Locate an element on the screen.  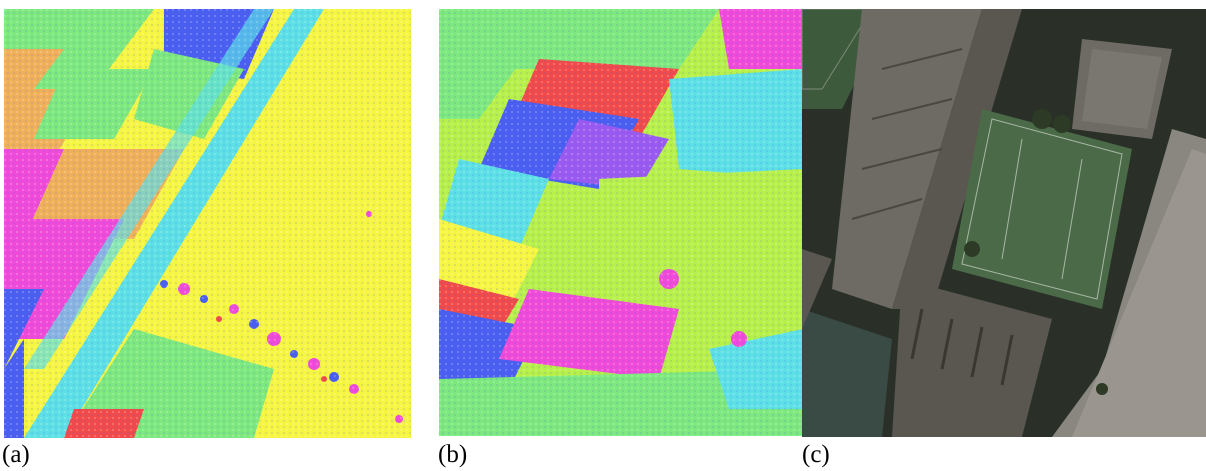
caption-c: (c) is located at coordinates (816, 454).